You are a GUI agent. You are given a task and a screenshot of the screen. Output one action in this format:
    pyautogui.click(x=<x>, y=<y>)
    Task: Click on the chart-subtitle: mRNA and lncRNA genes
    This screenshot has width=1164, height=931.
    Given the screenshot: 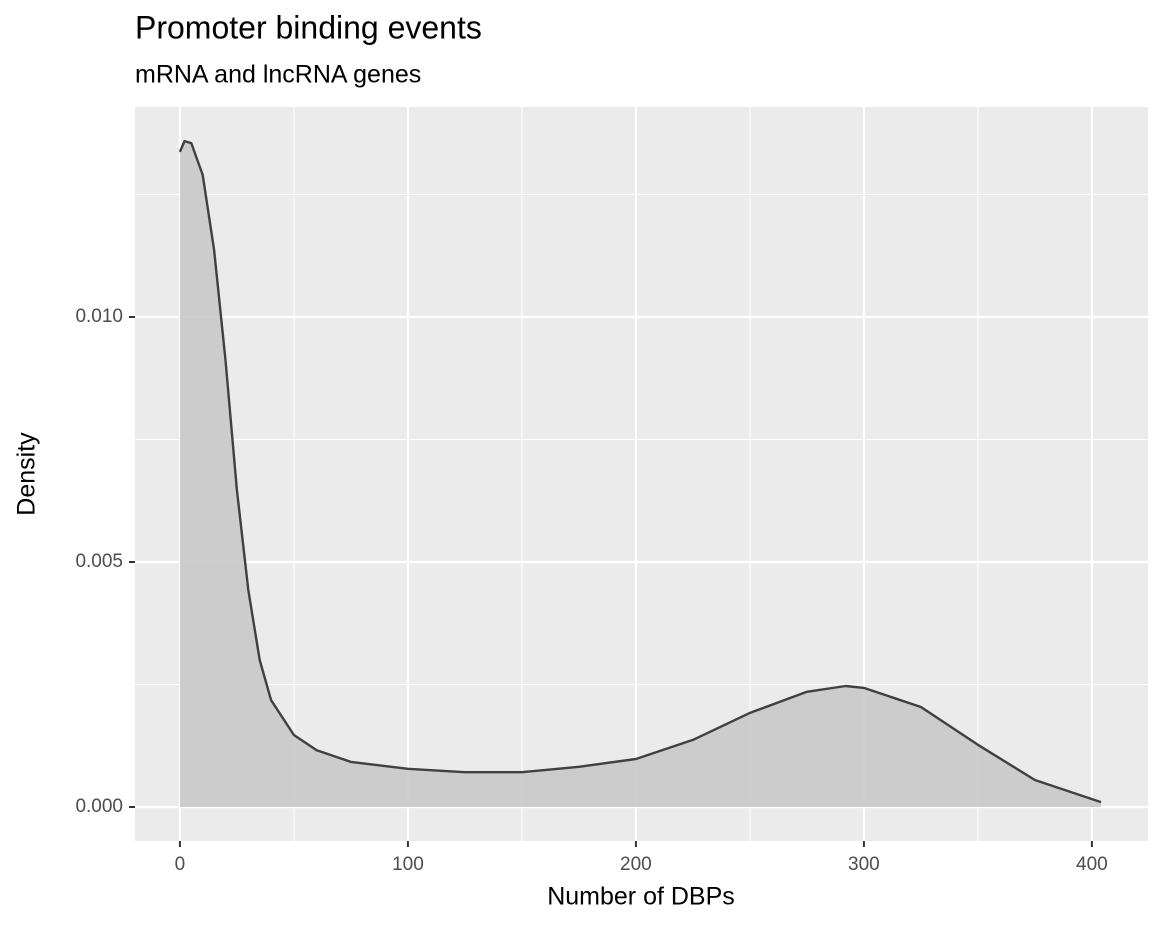 What is the action you would take?
    pyautogui.click(x=278, y=75)
    